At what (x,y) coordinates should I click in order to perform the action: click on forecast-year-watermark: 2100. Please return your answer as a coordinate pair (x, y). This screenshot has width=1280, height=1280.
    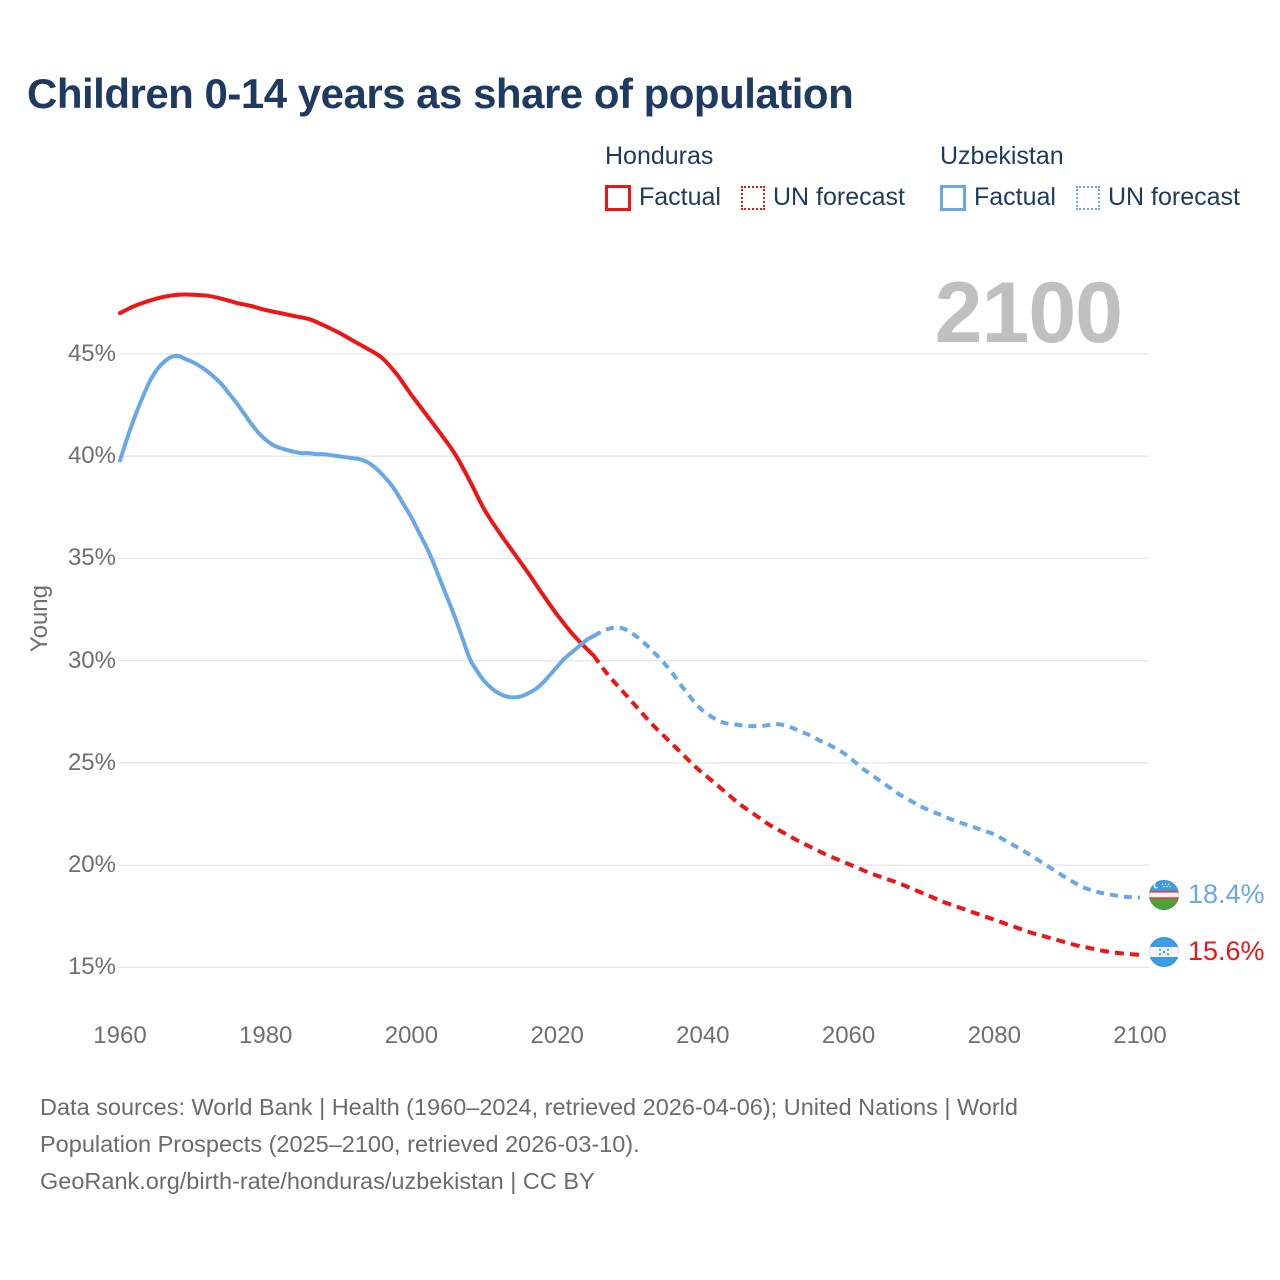
    Looking at the image, I should click on (1028, 313).